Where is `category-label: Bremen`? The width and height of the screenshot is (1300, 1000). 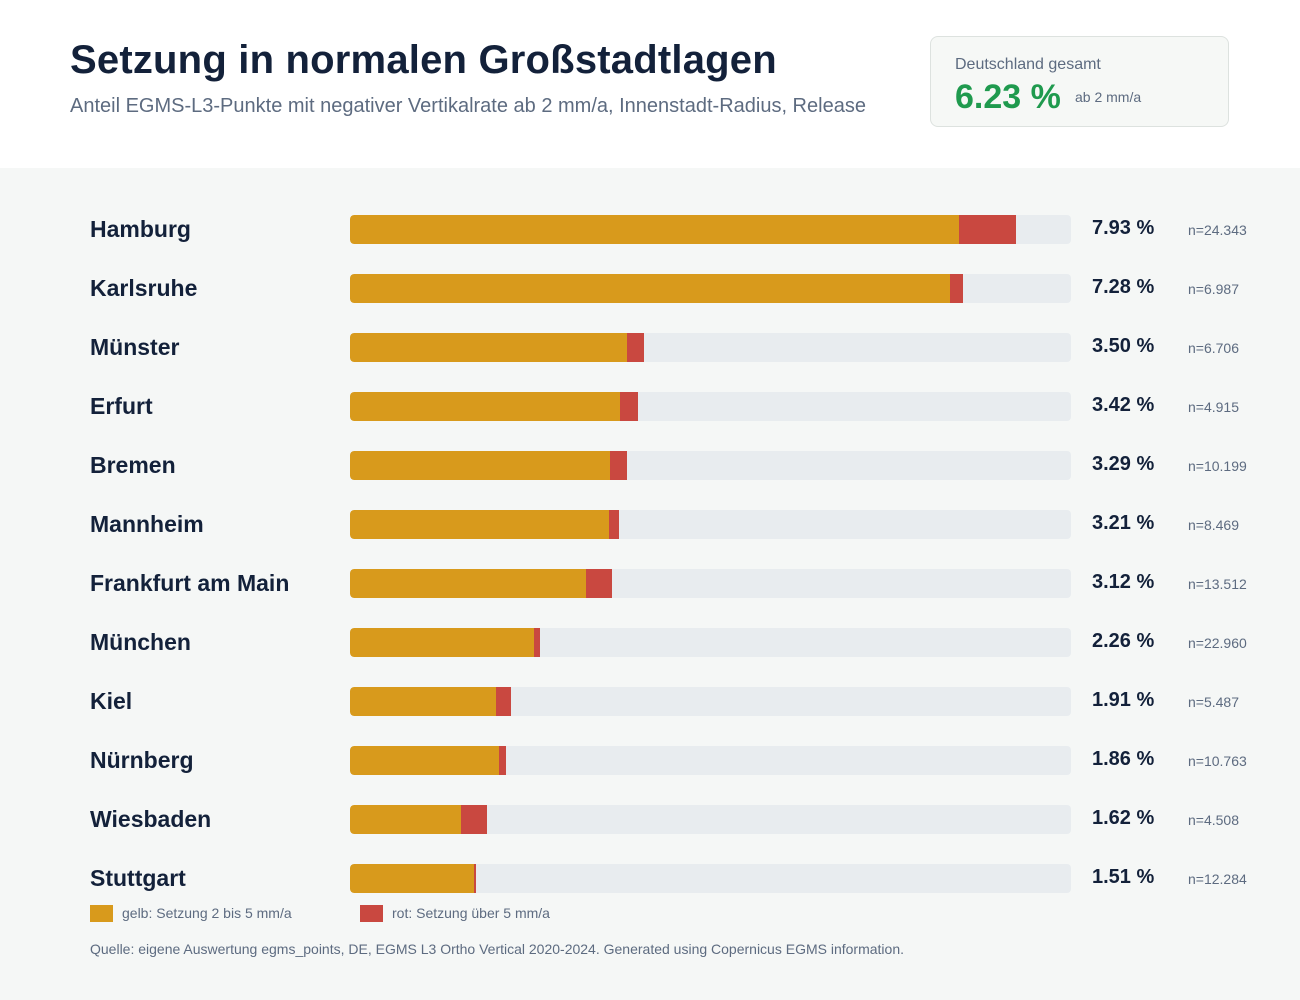 category-label: Bremen is located at coordinates (133, 465).